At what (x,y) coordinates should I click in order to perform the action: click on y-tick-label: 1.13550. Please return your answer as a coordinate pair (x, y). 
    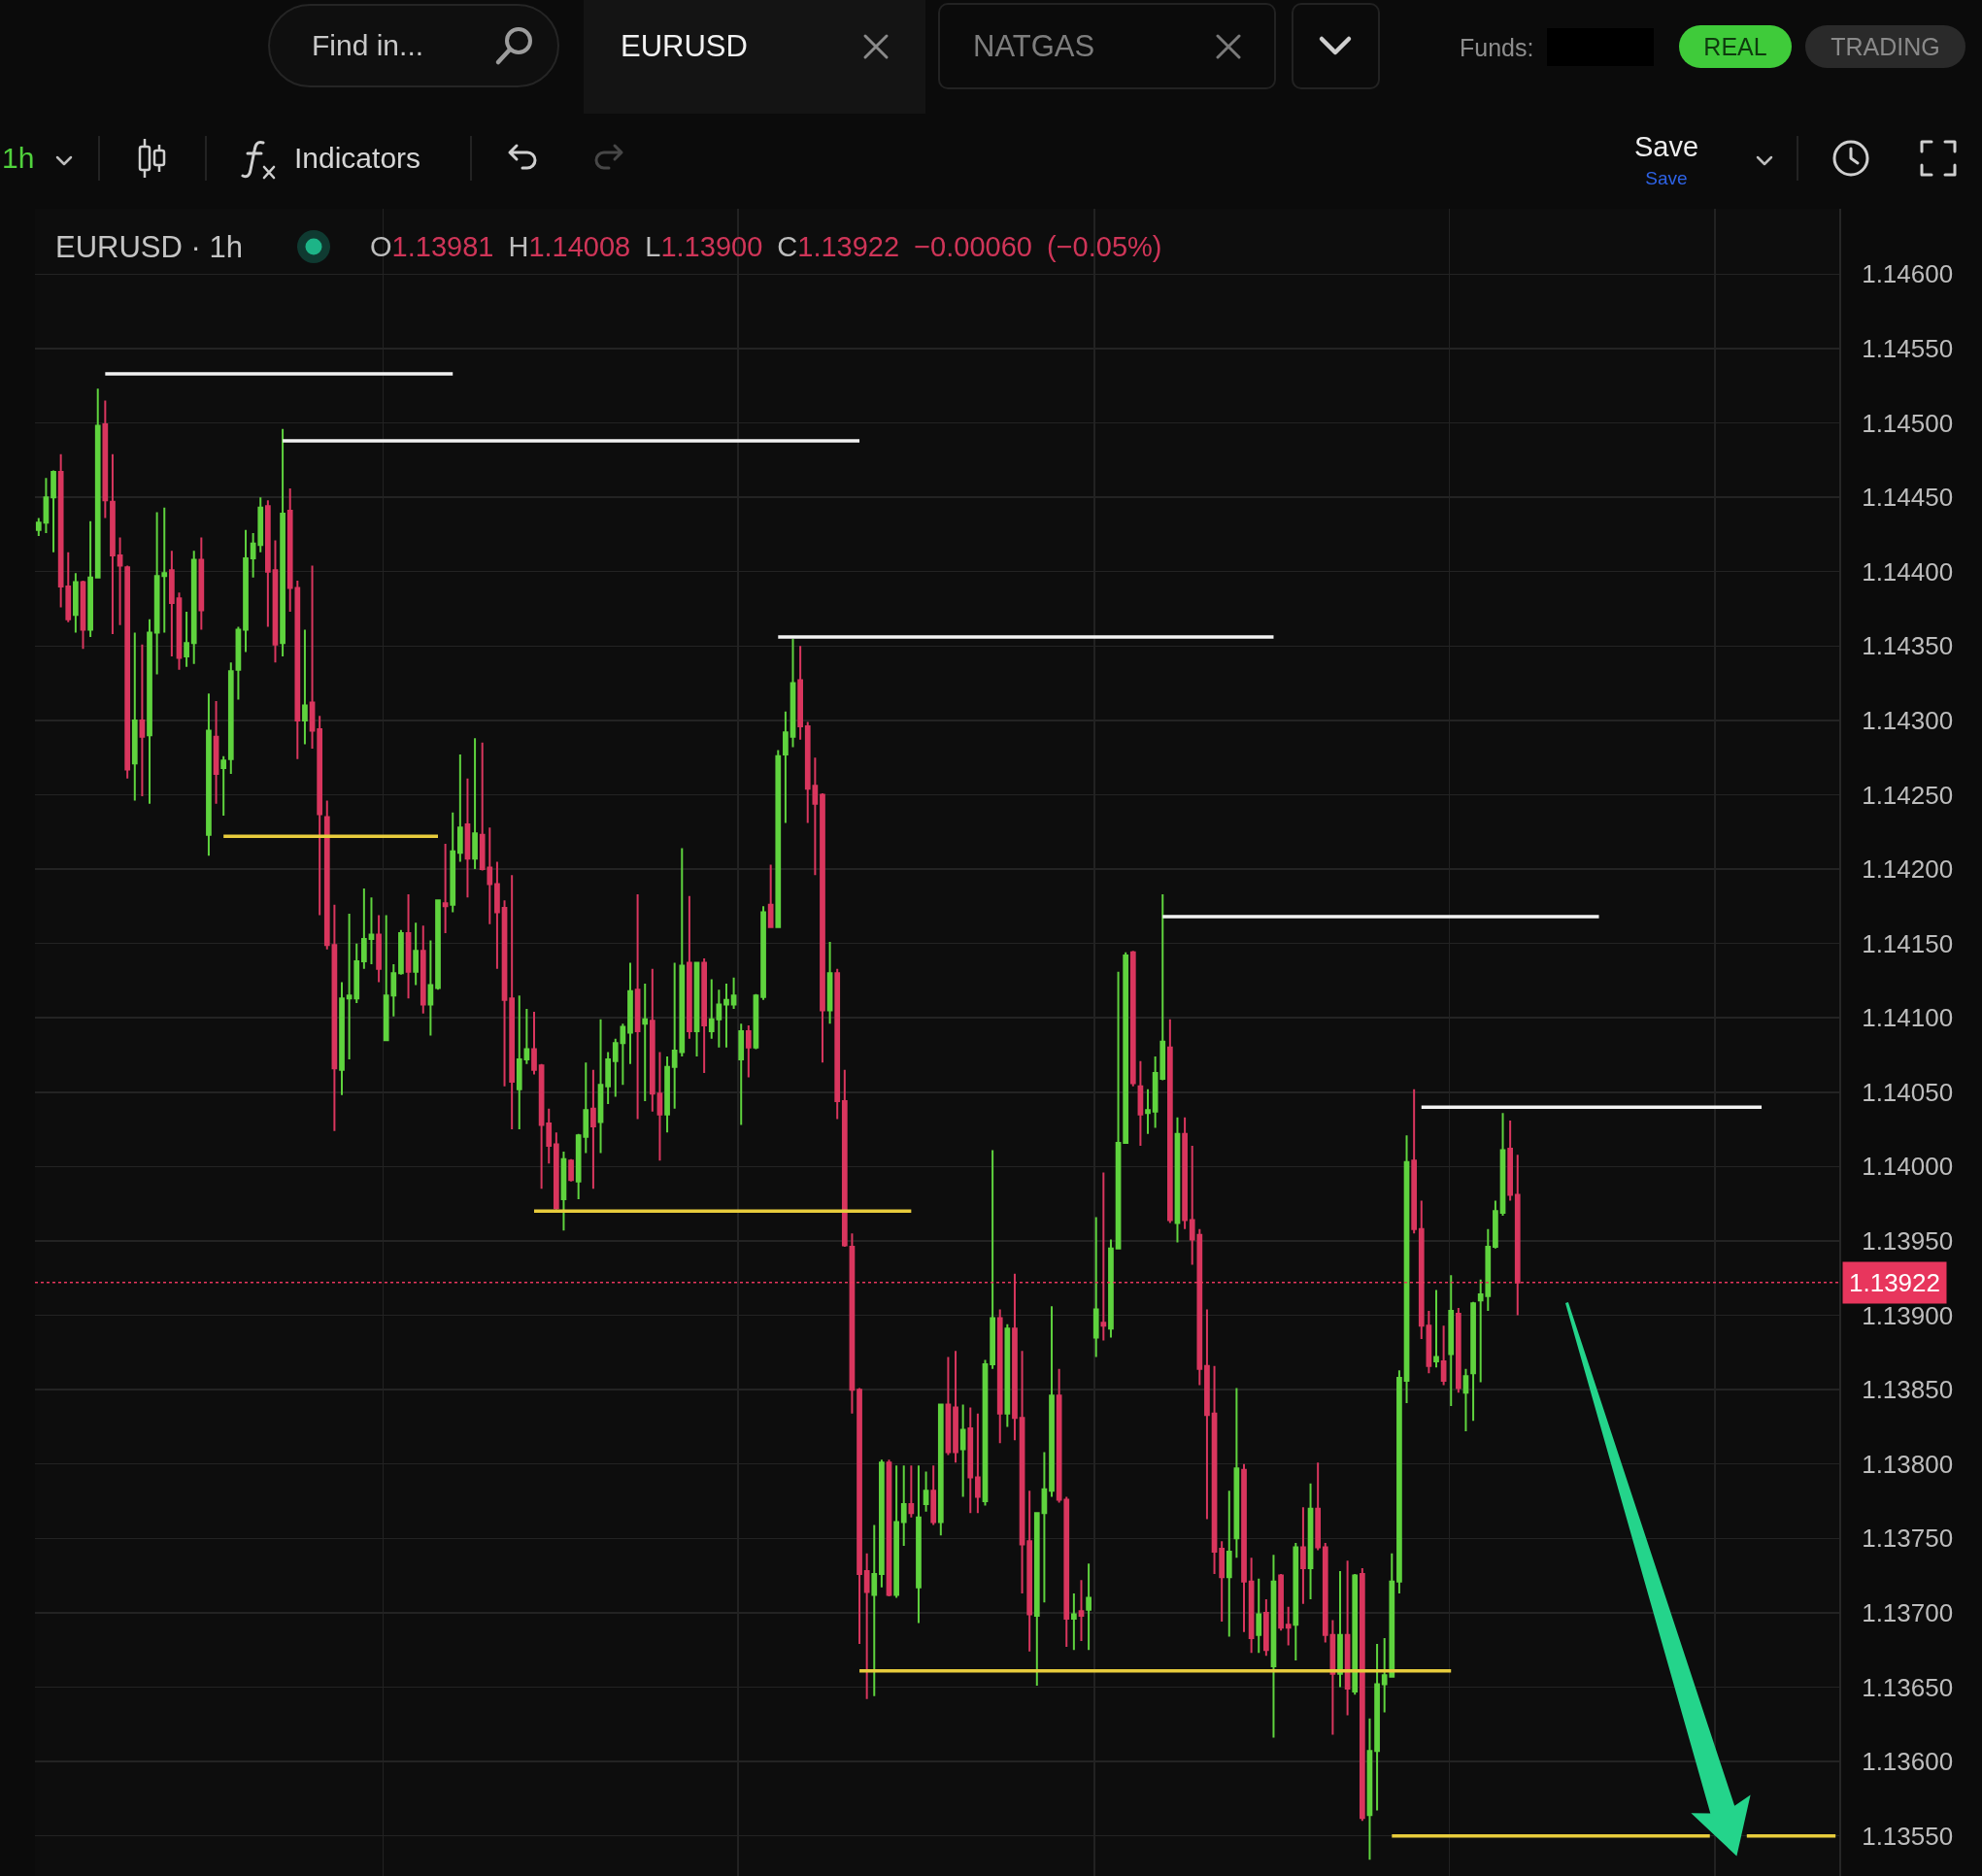
    Looking at the image, I should click on (1908, 1836).